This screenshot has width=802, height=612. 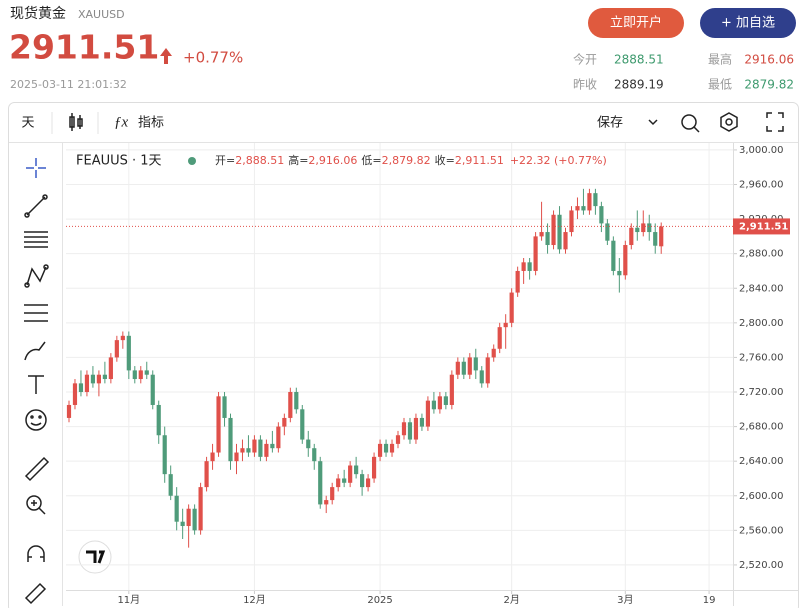 What do you see at coordinates (379, 600) in the screenshot?
I see `x-tick-label: 2025` at bounding box center [379, 600].